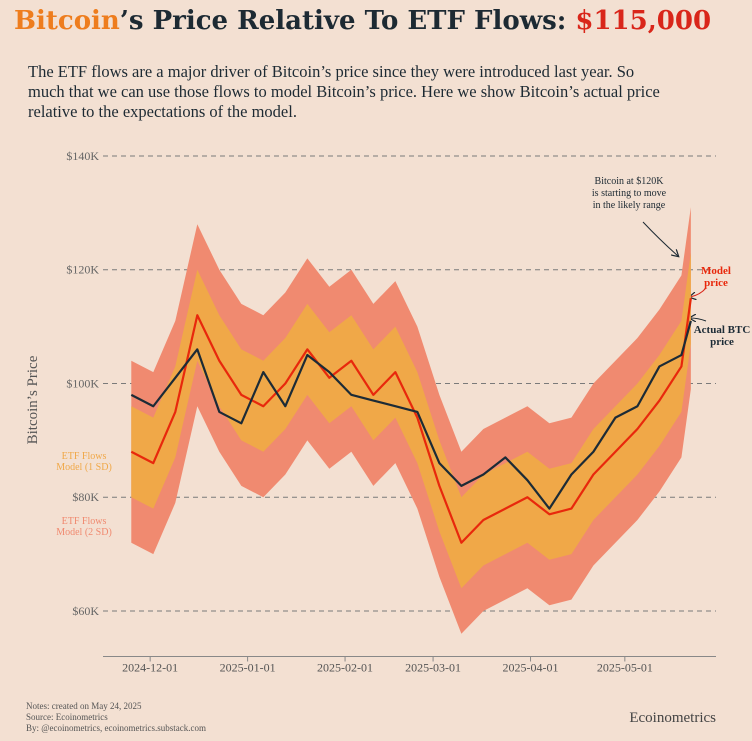 Image resolution: width=752 pixels, height=741 pixels. I want to click on y-tick-label: $60K, so click(85, 611).